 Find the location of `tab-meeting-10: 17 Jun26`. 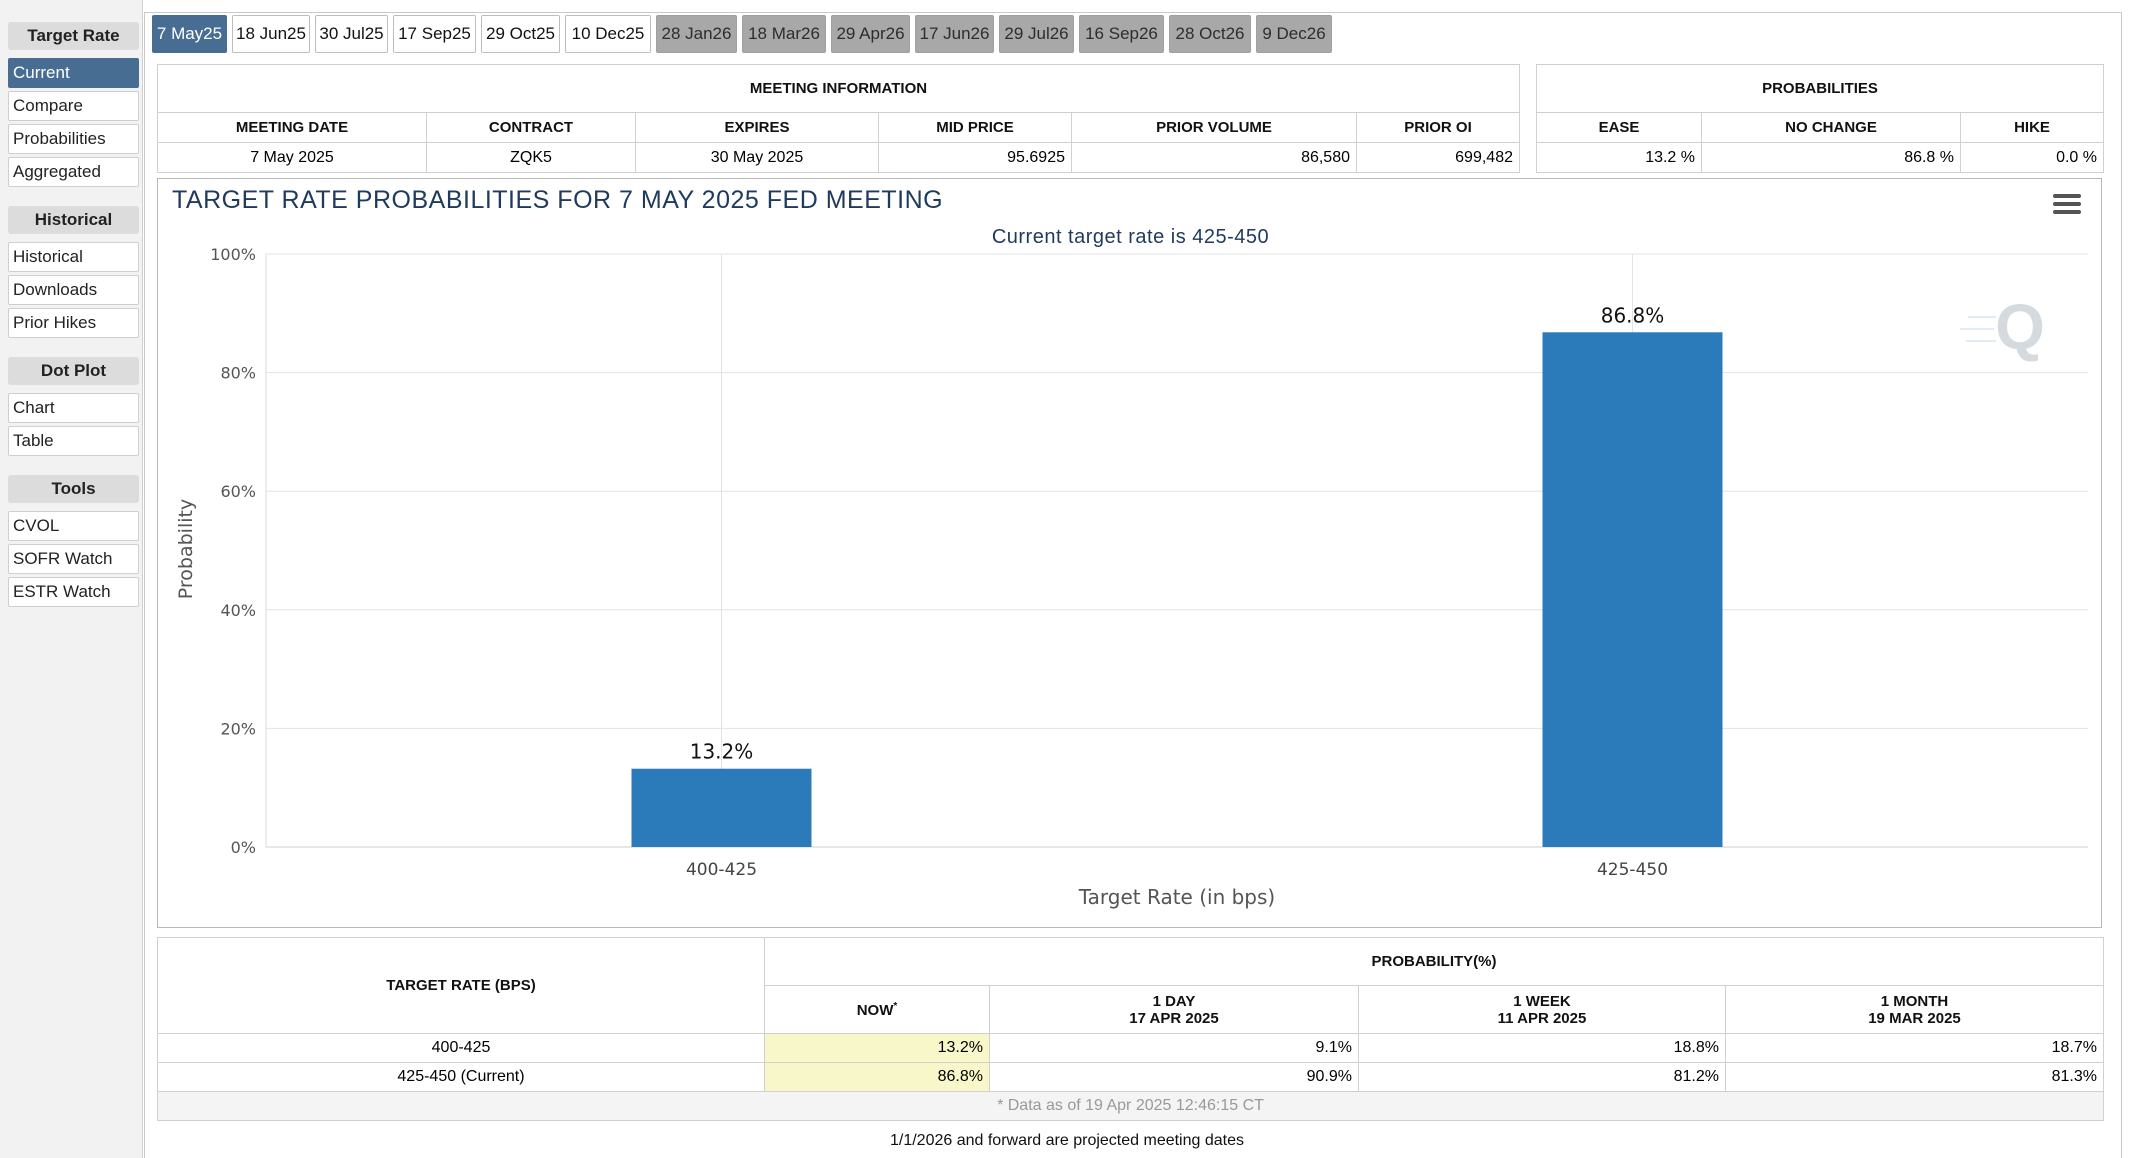

tab-meeting-10: 17 Jun26 is located at coordinates (954, 34).